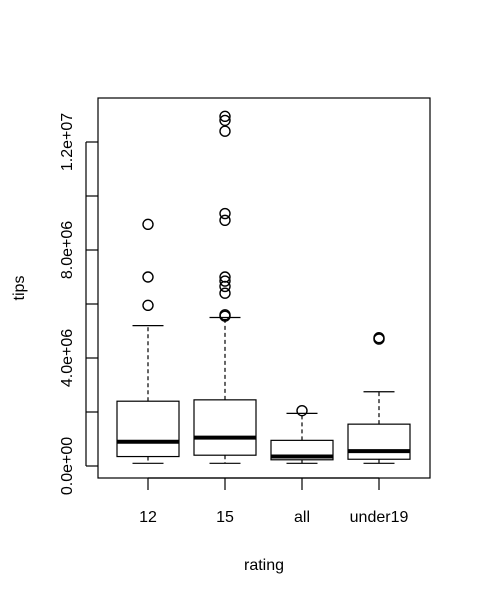  Describe the element at coordinates (67, 250) in the screenshot. I see `y-tick-label-4: 8.0e+06` at that location.